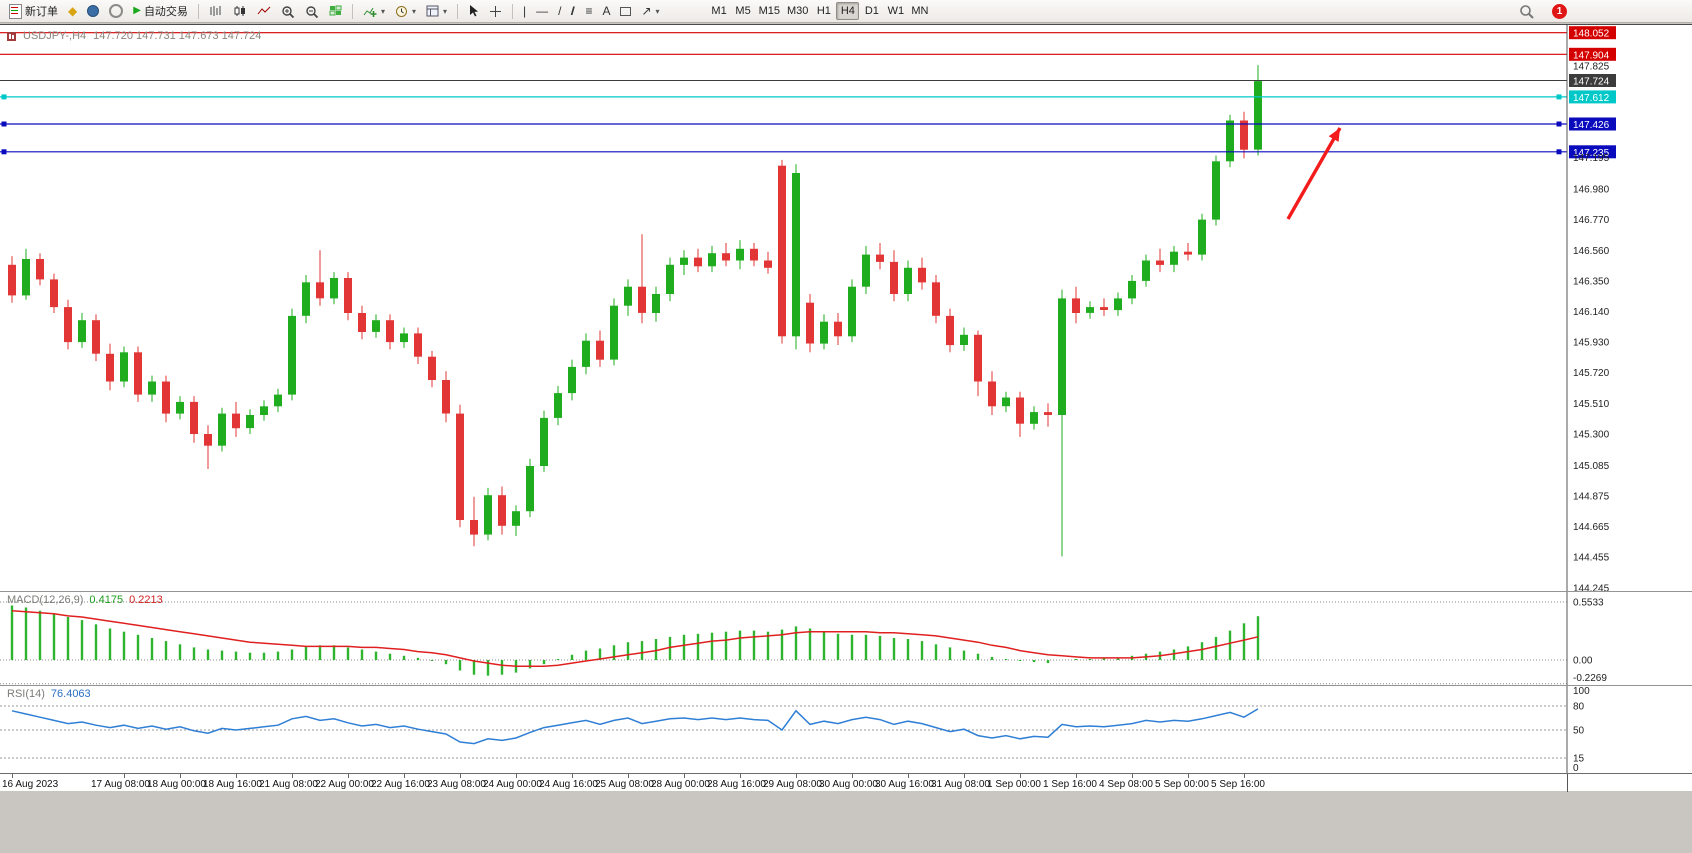  I want to click on timeframe-button-d1: D1, so click(871, 11).